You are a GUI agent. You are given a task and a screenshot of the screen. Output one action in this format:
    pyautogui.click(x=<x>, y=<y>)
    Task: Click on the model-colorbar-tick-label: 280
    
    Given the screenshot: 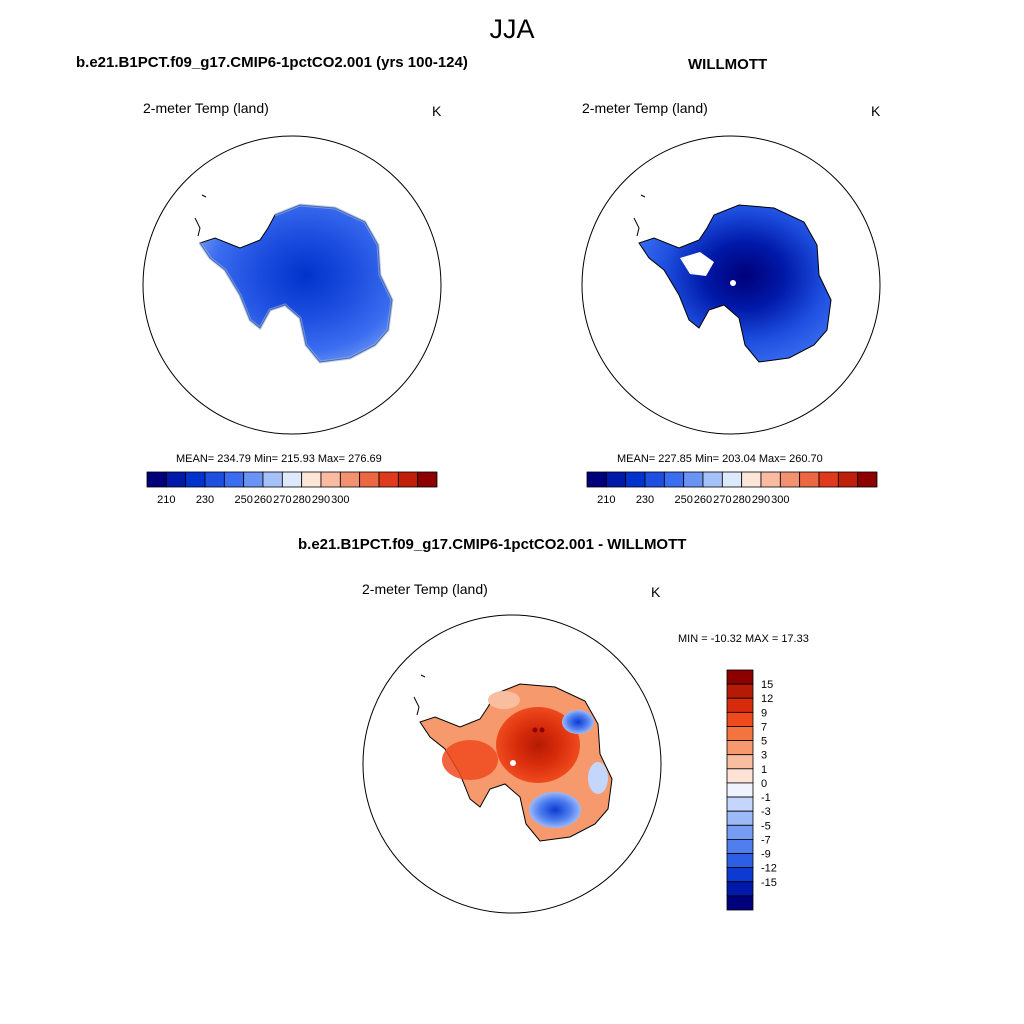 What is the action you would take?
    pyautogui.click(x=301, y=500)
    